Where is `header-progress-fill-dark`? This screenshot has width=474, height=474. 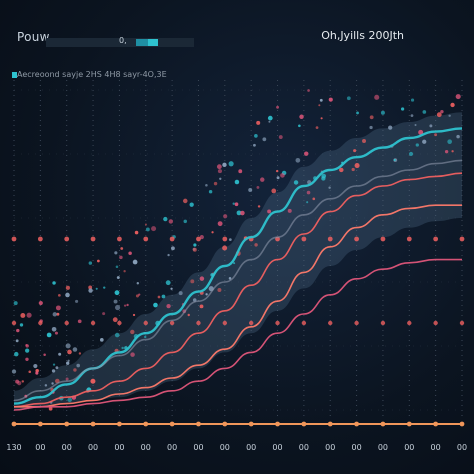
header-progress-fill-dark is located at coordinates (142, 42).